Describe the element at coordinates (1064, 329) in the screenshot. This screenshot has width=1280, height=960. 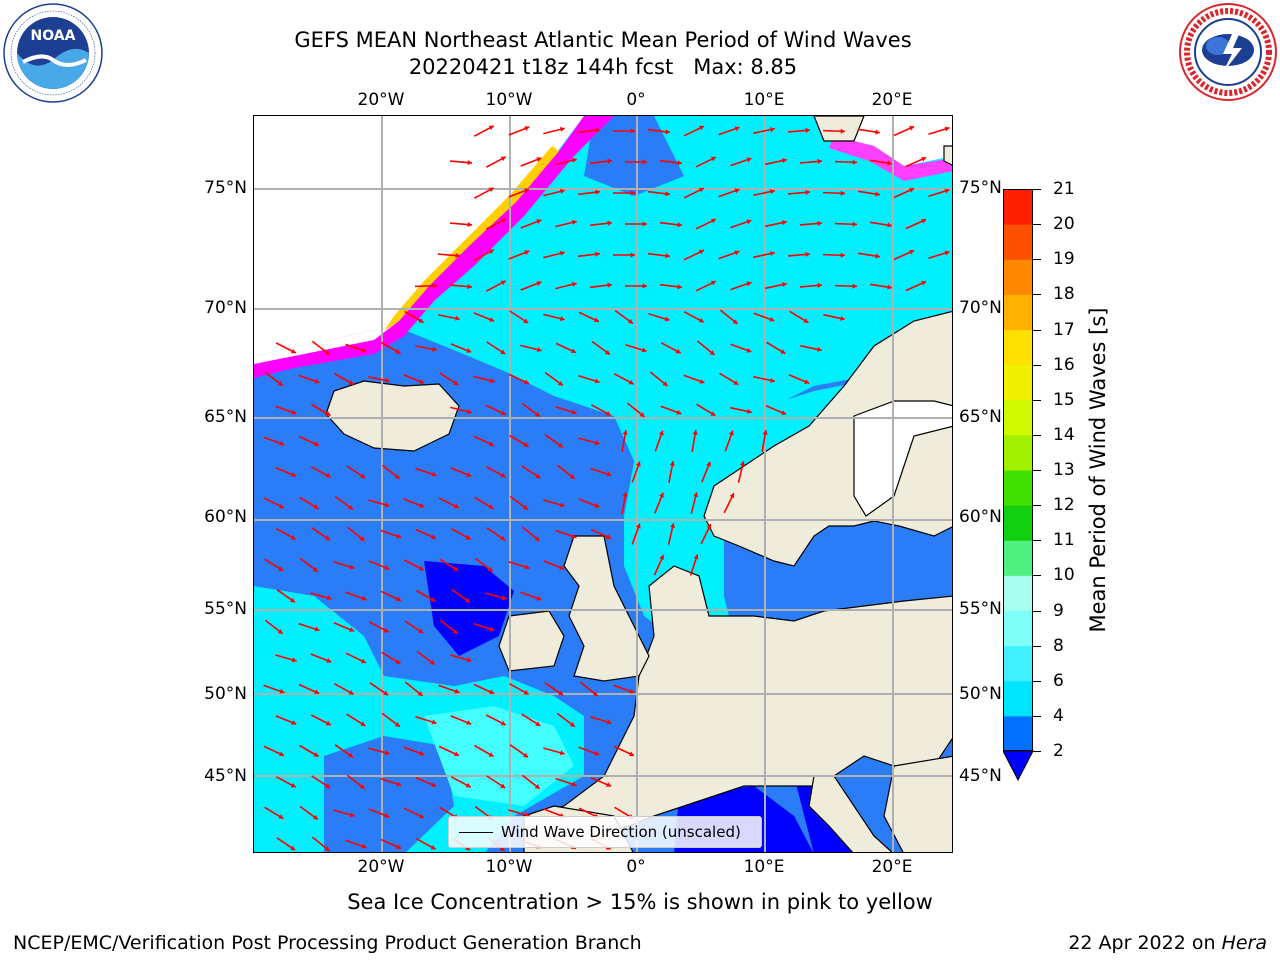
I see `colorbar-tick-label: 17` at that location.